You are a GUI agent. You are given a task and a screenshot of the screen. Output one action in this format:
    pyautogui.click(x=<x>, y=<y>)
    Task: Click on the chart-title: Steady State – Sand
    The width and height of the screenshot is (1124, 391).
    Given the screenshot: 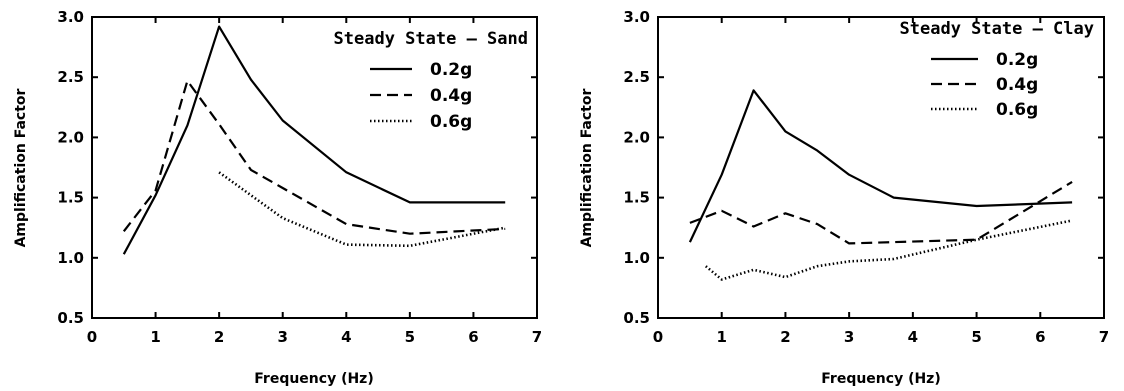 What is the action you would take?
    pyautogui.click(x=431, y=39)
    